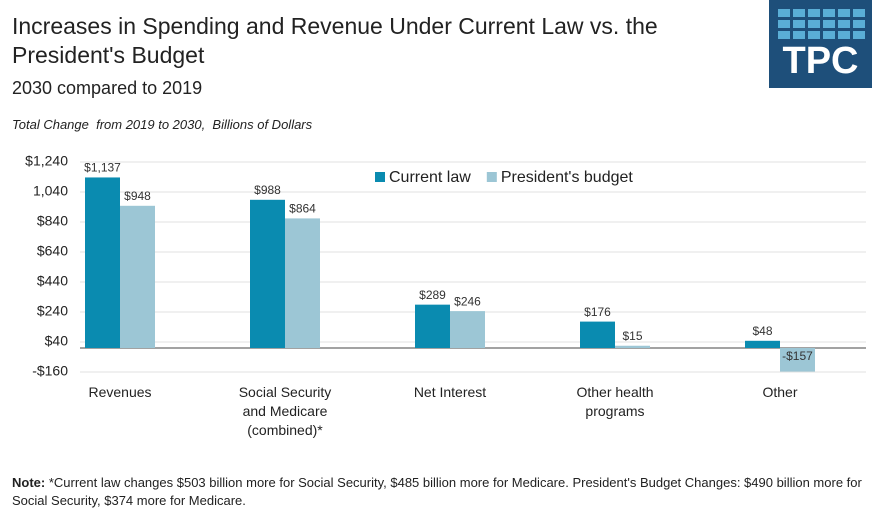 The height and width of the screenshot is (515, 872). Describe the element at coordinates (821, 24) in the screenshot. I see `logo-grid` at that location.